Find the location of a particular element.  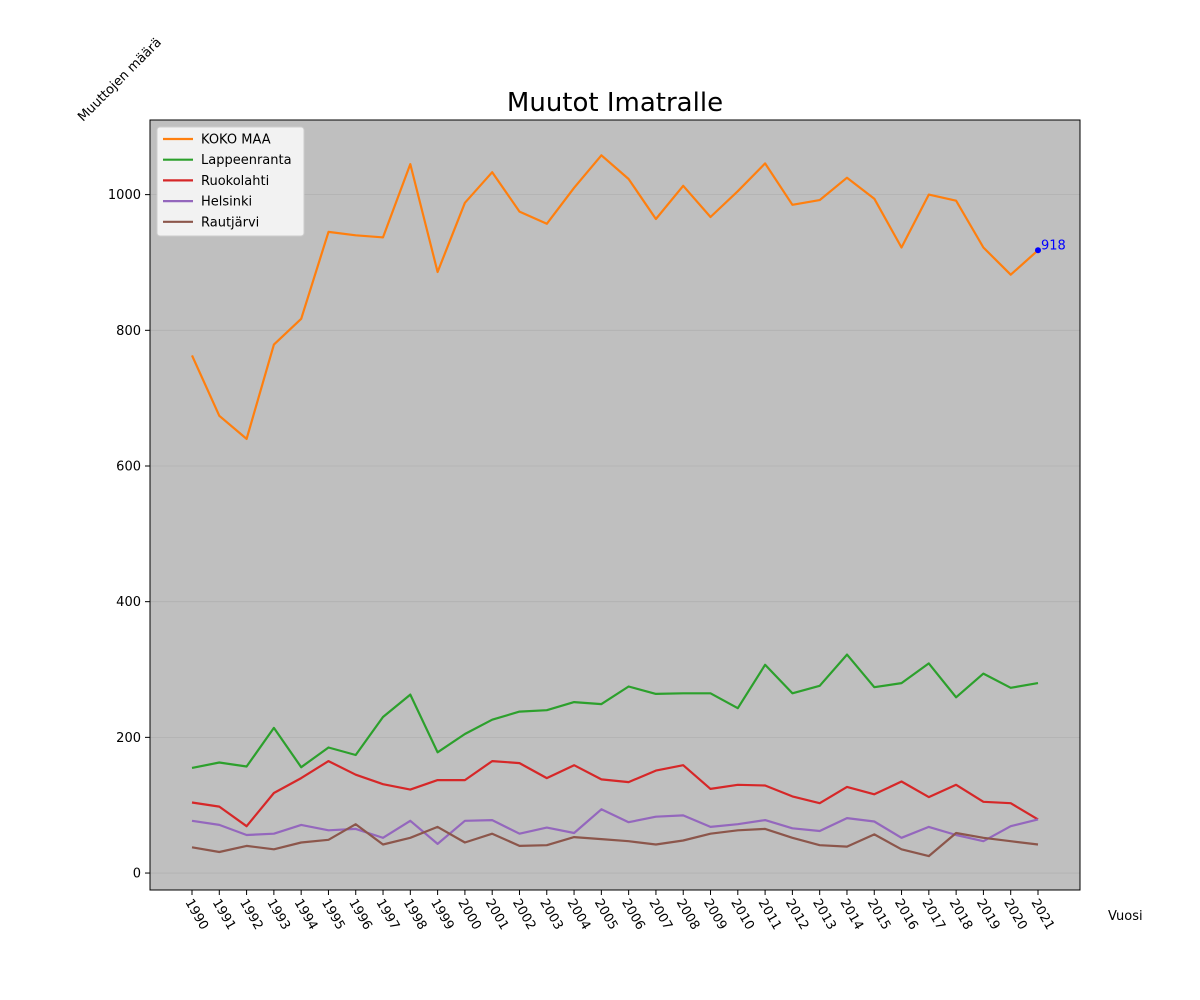

x-tick-label: 1994 is located at coordinates (306, 915).